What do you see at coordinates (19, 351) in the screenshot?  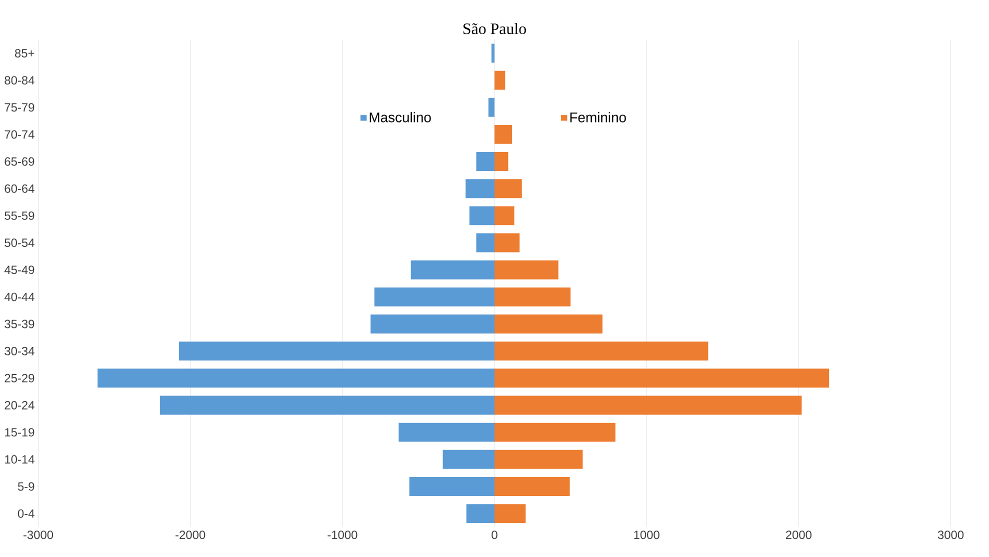 I see `y-tick-label: 30-34` at bounding box center [19, 351].